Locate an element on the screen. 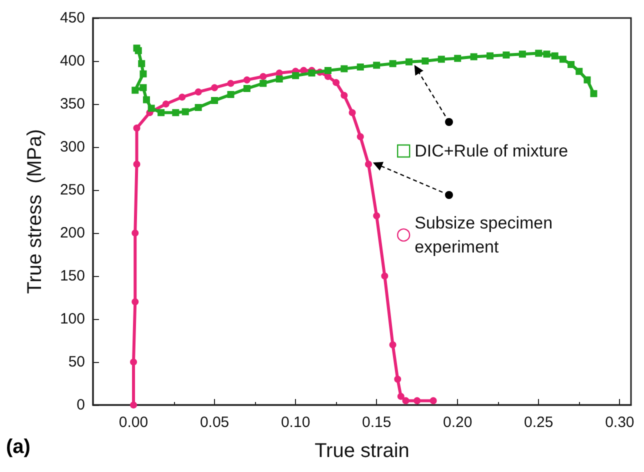 This screenshot has width=644, height=472. text: (a) is located at coordinates (18, 447).